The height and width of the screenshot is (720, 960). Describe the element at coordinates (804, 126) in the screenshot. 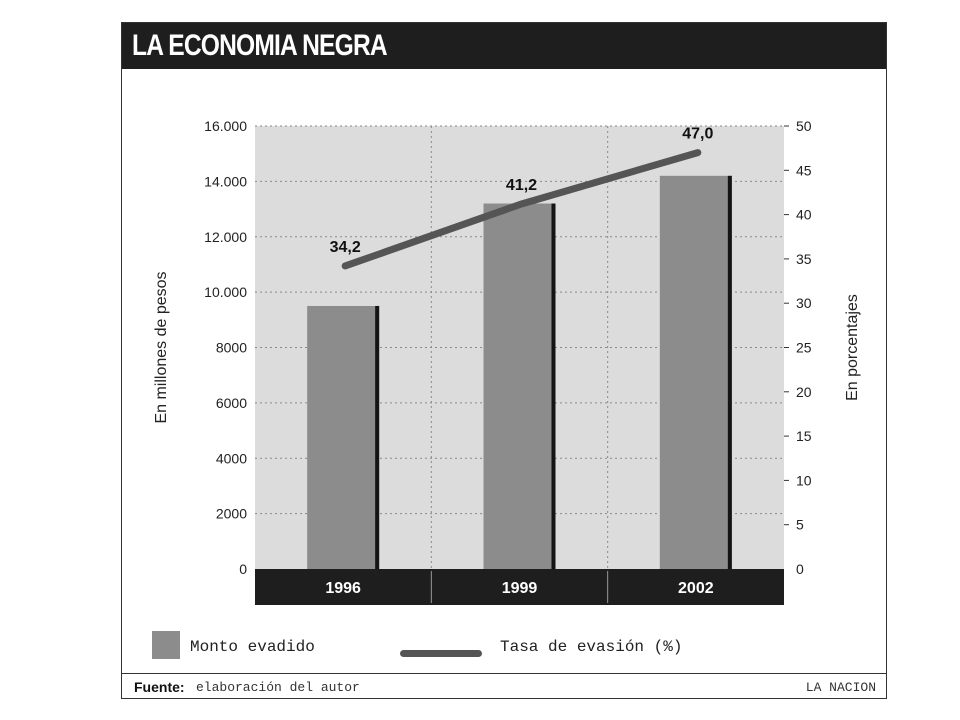

I see `y2-tick-label: 50` at that location.